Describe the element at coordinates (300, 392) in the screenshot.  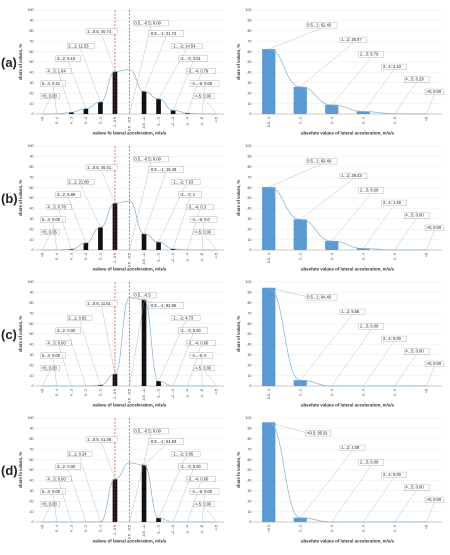
I see `x-tick-label: 1...2` at that location.